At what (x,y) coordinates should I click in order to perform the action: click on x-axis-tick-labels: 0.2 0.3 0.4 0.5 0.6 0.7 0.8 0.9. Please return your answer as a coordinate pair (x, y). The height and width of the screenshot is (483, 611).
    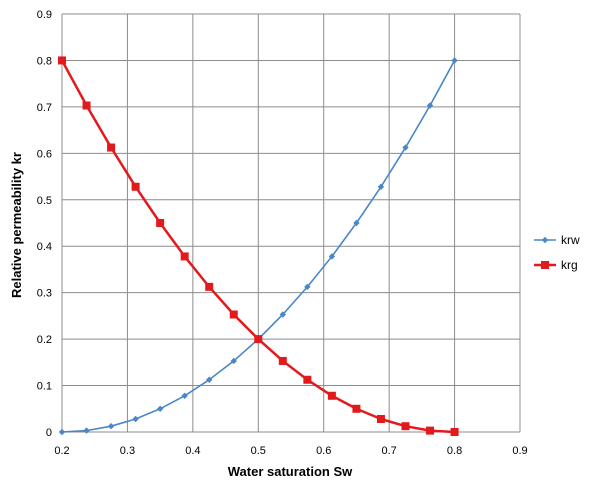
    Looking at the image, I should click on (290, 451).